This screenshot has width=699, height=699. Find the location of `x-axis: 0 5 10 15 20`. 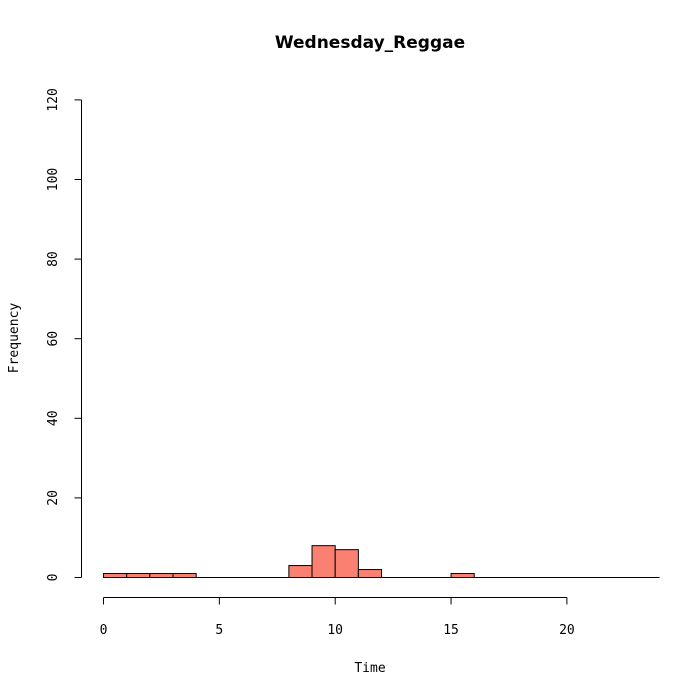

x-axis: 0 5 10 15 20 is located at coordinates (337, 617).